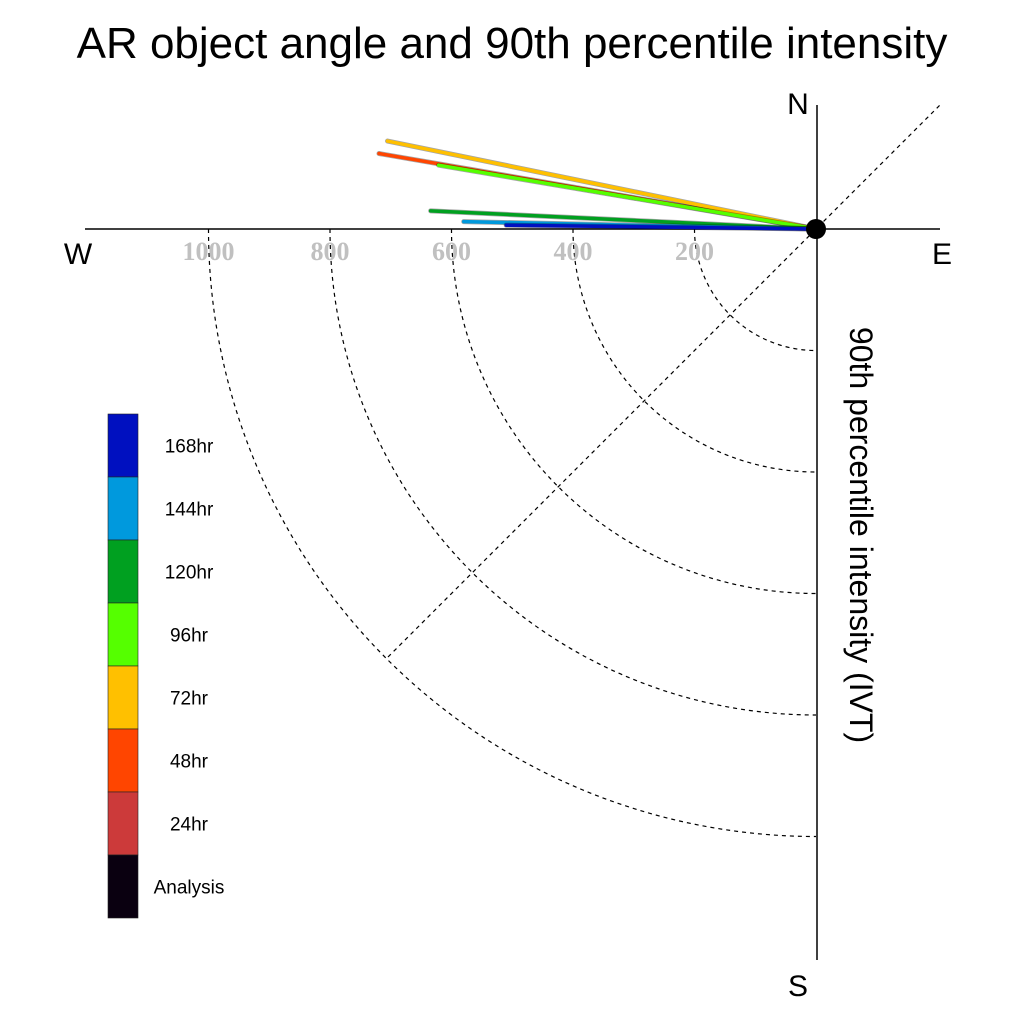  I want to click on legend-swatch-144hr, so click(123, 508).